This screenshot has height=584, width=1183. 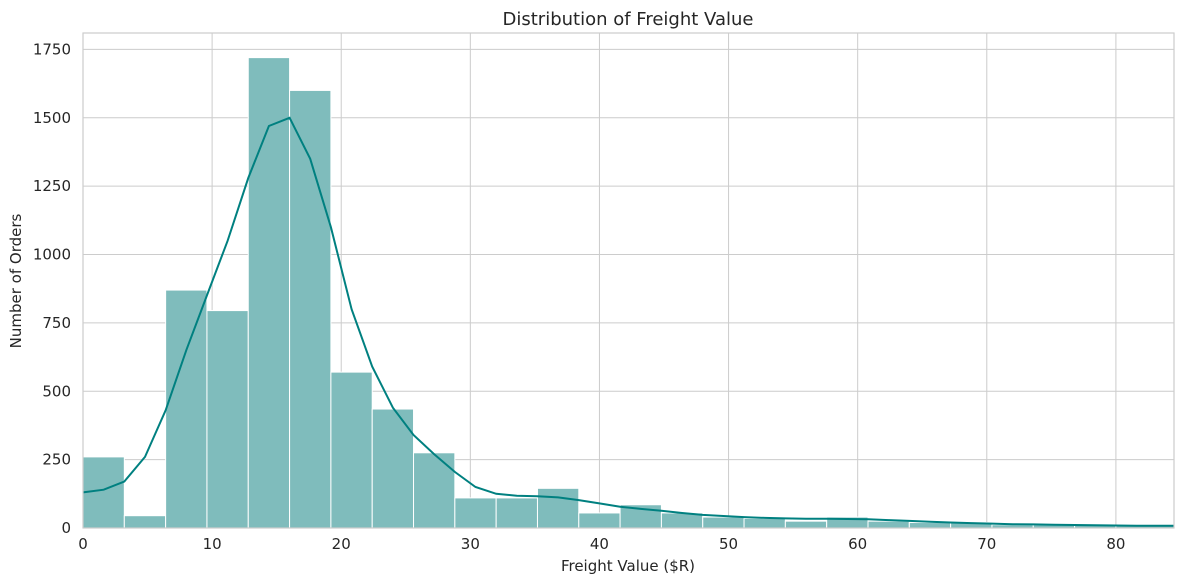 What do you see at coordinates (857, 544) in the screenshot?
I see `x-tick-label: 60` at bounding box center [857, 544].